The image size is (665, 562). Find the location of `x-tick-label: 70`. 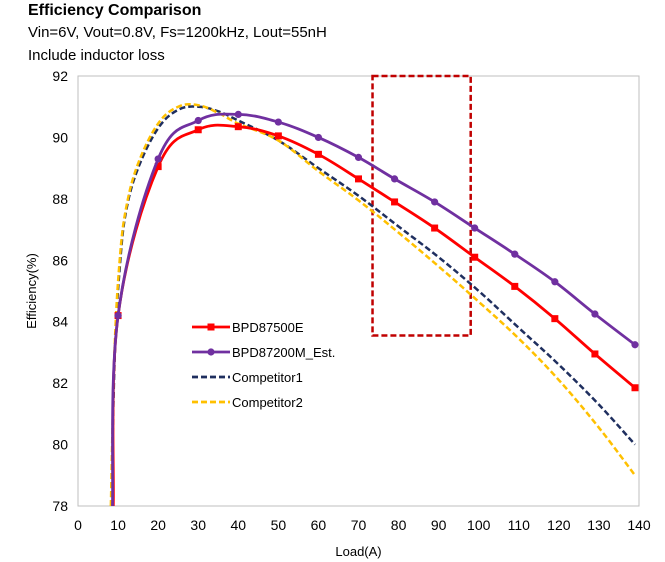

x-tick-label: 70 is located at coordinates (359, 525).